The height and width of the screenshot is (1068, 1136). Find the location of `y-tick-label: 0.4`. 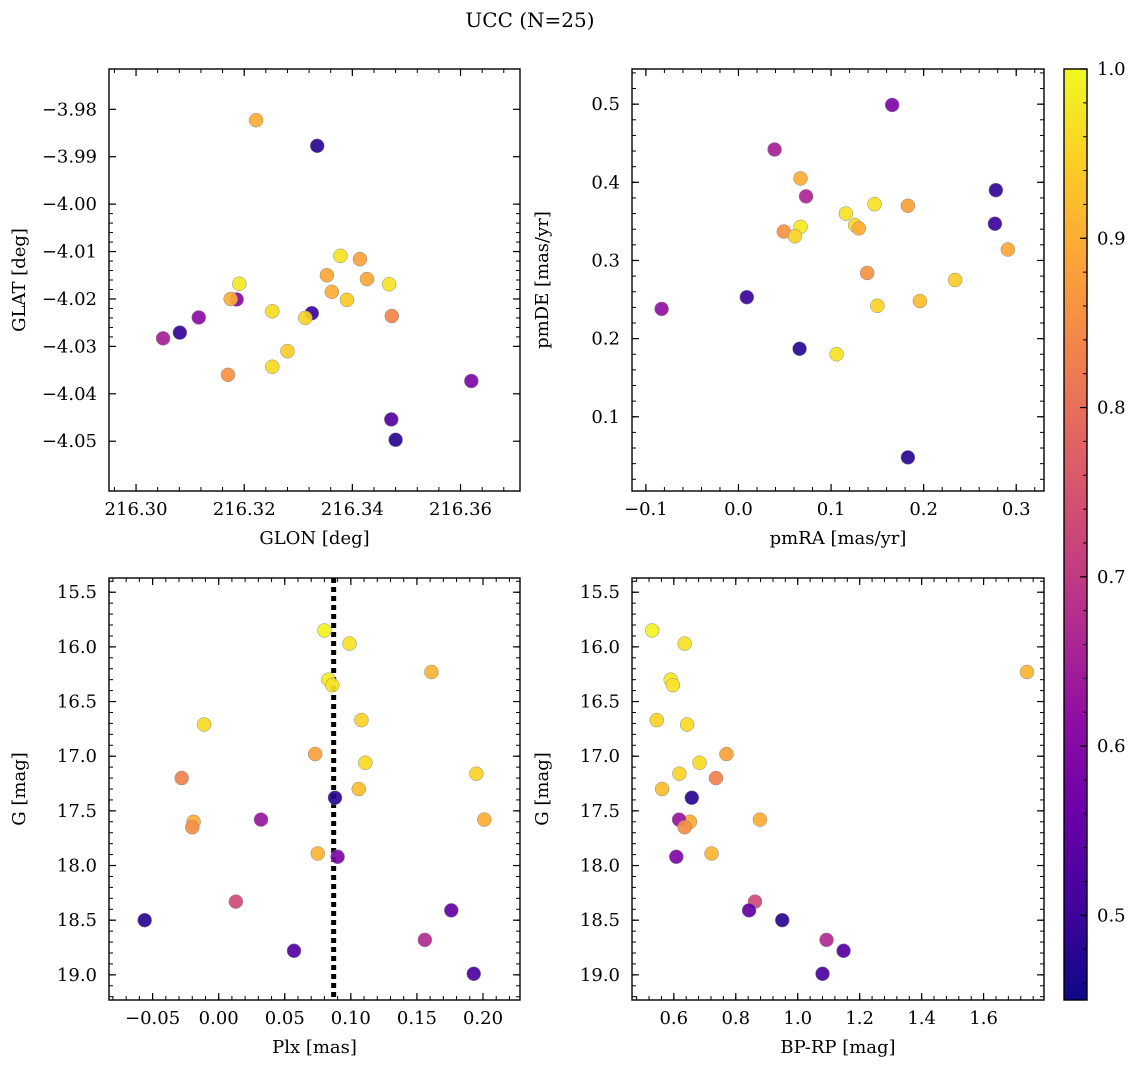

y-tick-label: 0.4 is located at coordinates (605, 182).